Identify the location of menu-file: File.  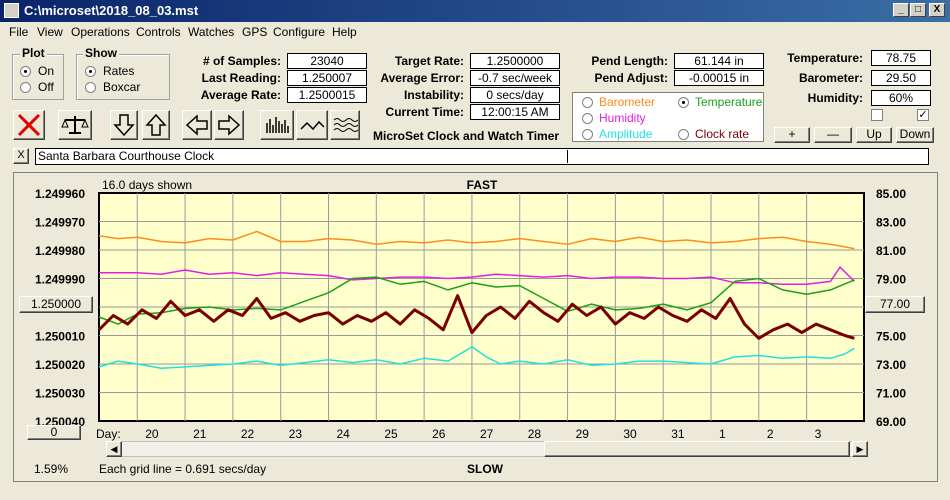
(19, 32).